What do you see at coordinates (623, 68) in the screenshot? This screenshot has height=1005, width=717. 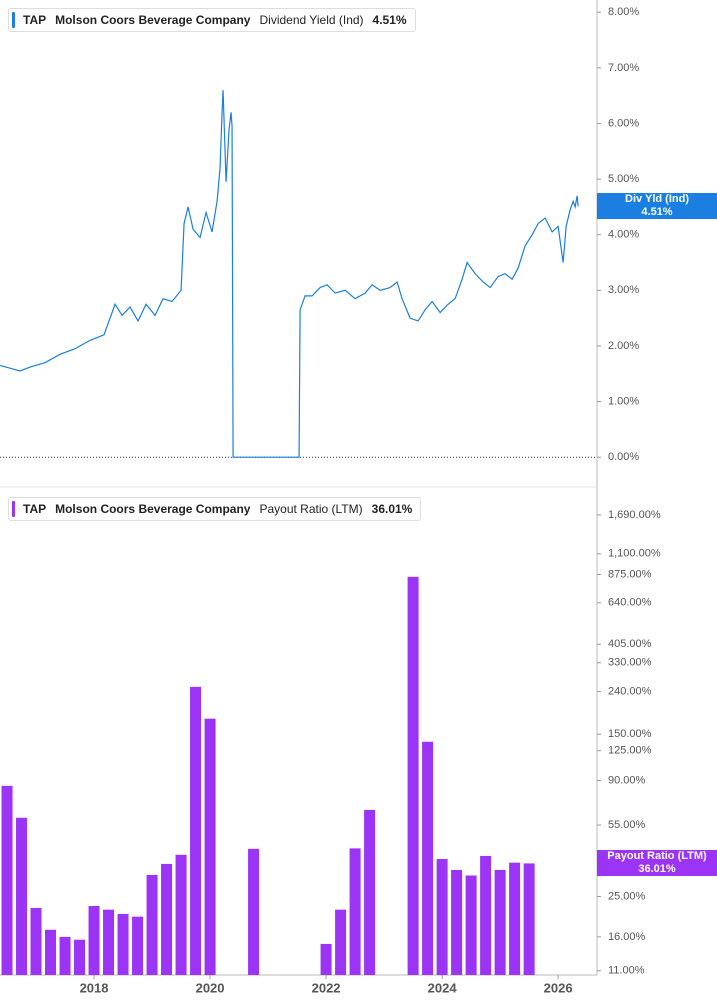 I see `y-tick-label: 7.00%` at bounding box center [623, 68].